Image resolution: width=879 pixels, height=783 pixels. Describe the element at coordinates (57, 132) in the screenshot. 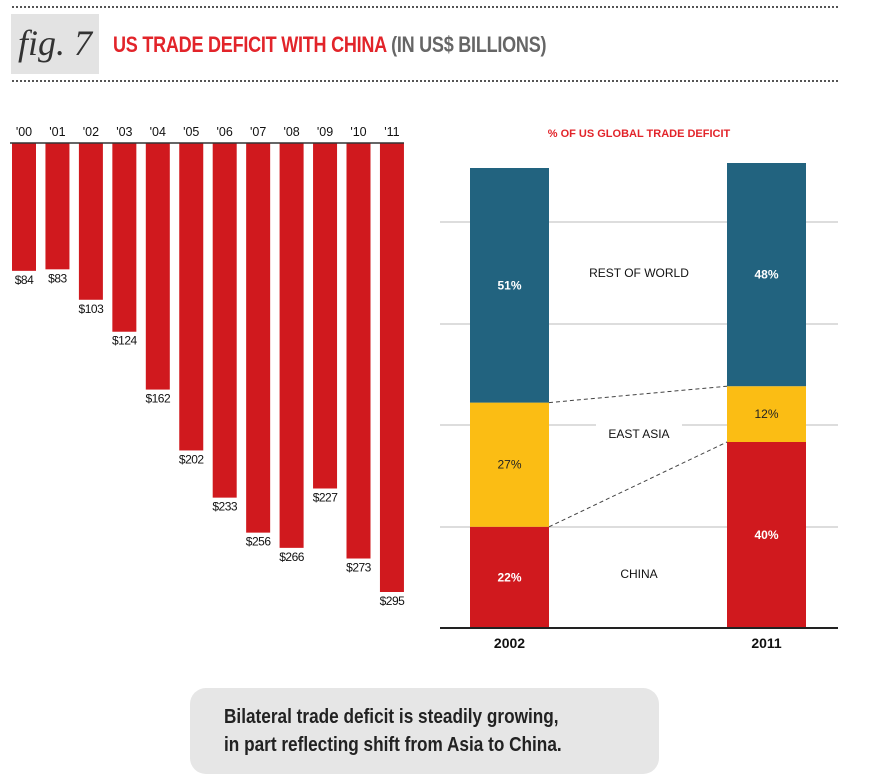

I see `year-tick-label: '01` at that location.